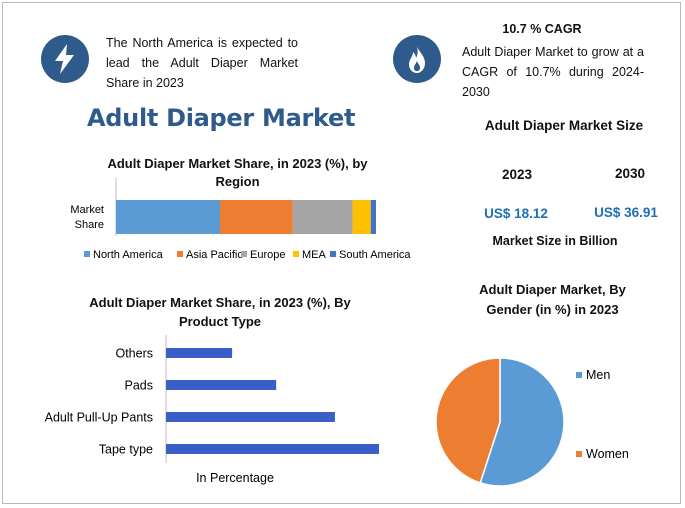  Describe the element at coordinates (516, 213) in the screenshot. I see `value-2023: US$ 18.12` at that location.